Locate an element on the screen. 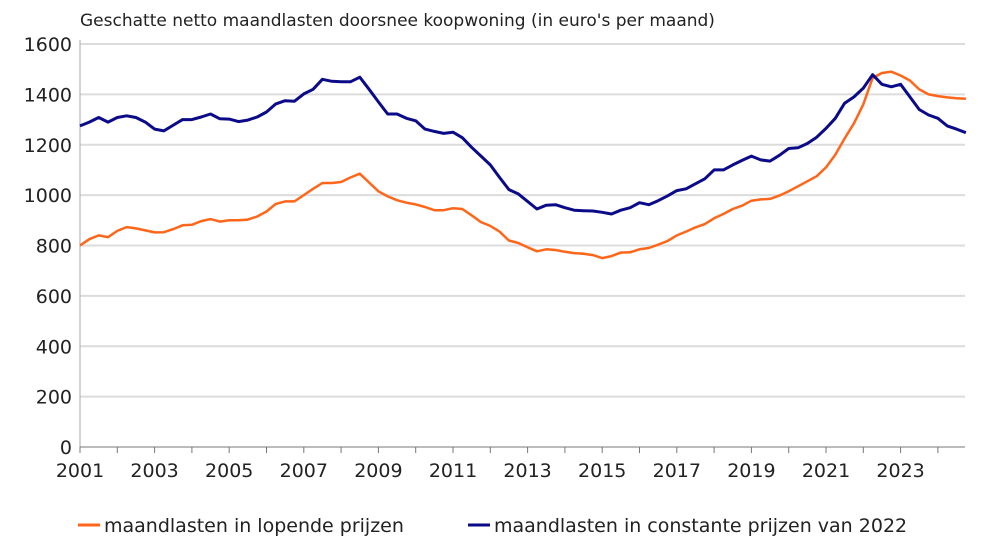 Image resolution: width=1000 pixels, height=552 pixels. x-tick-label: 2015 is located at coordinates (602, 471).